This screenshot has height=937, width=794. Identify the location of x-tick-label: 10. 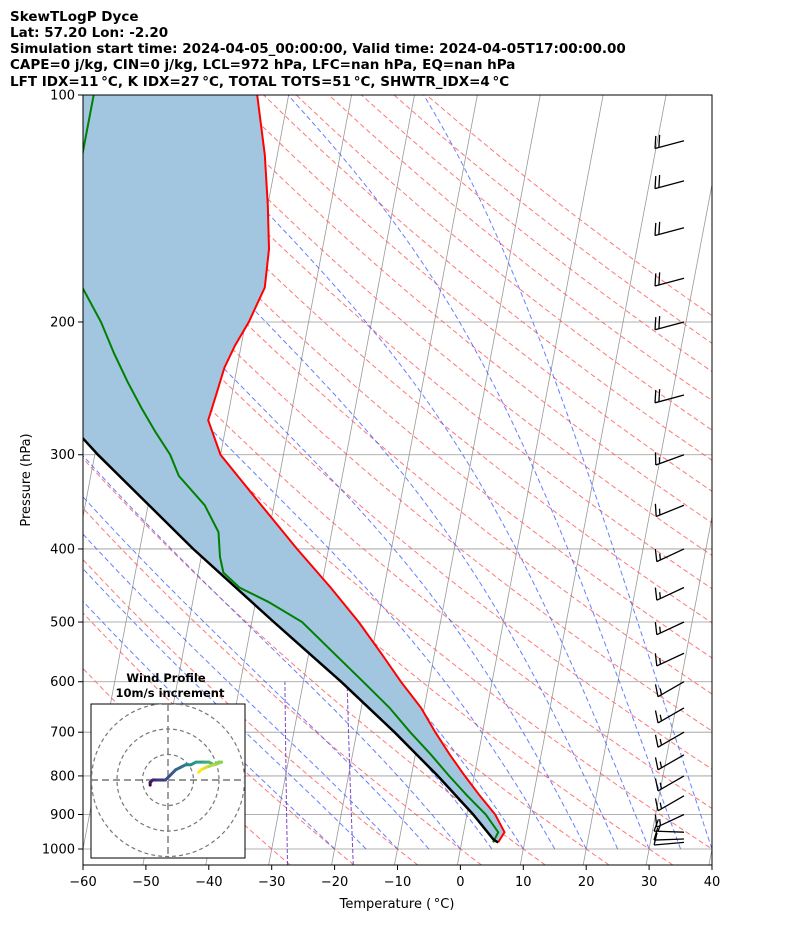
(523, 882).